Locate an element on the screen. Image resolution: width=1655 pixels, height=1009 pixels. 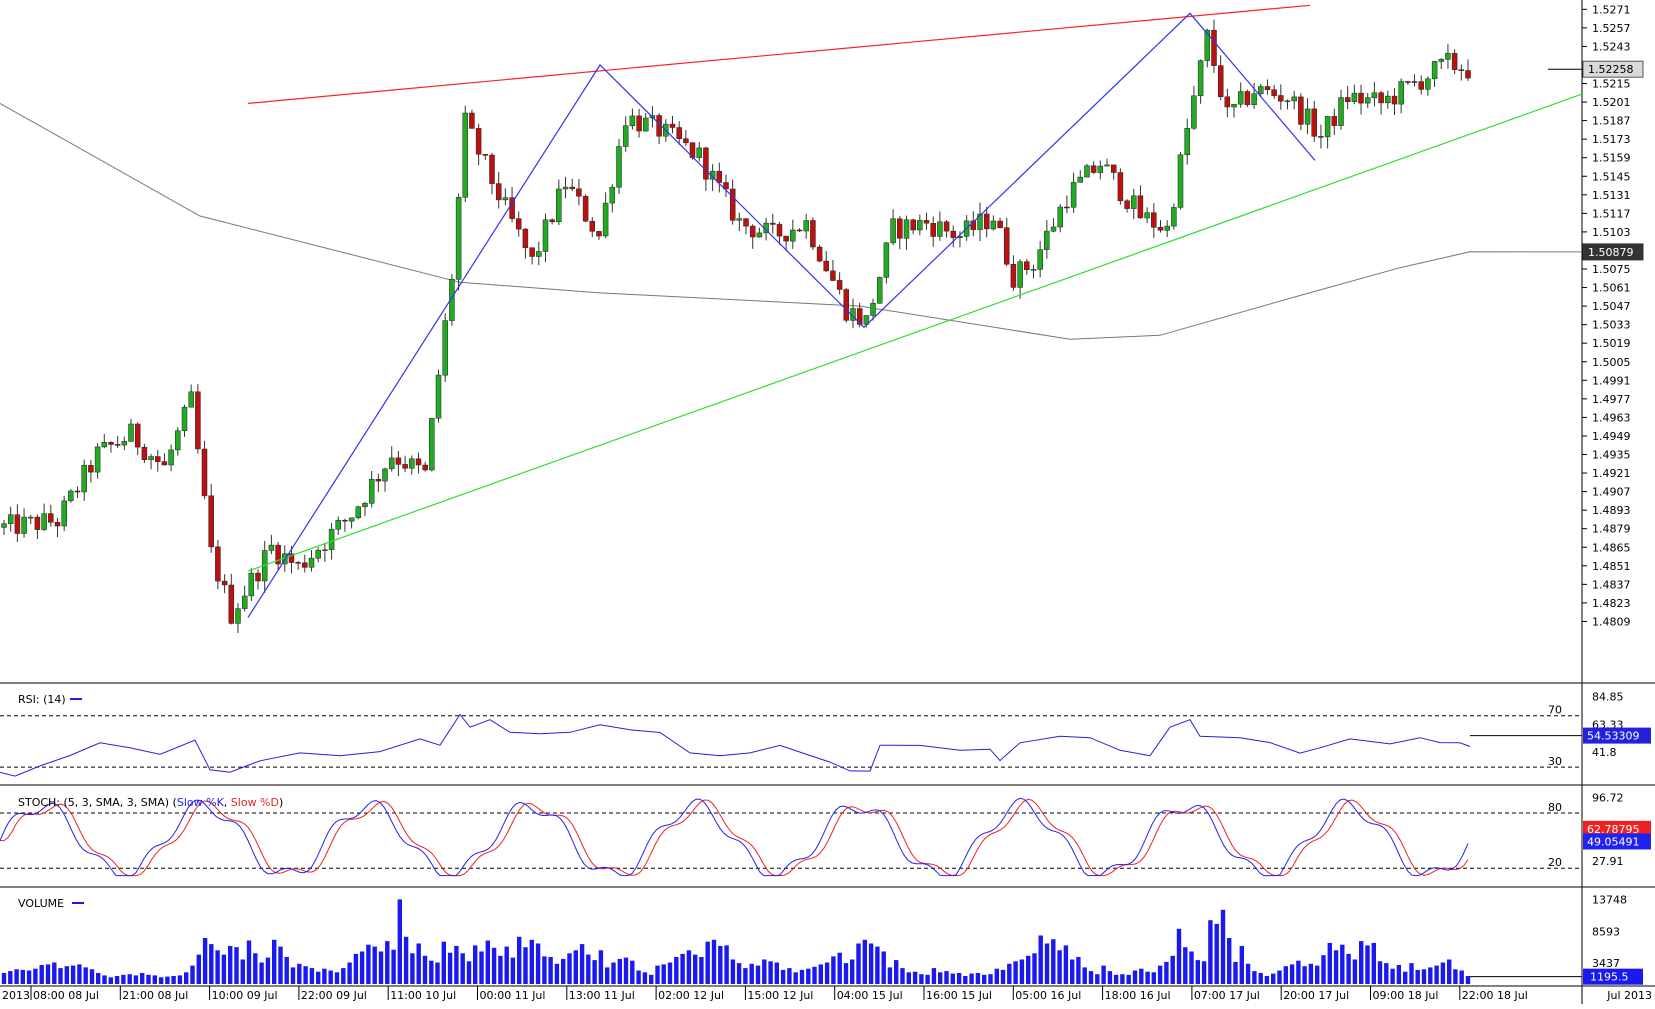
price-tick-label: 1.5145 is located at coordinates (1611, 176).